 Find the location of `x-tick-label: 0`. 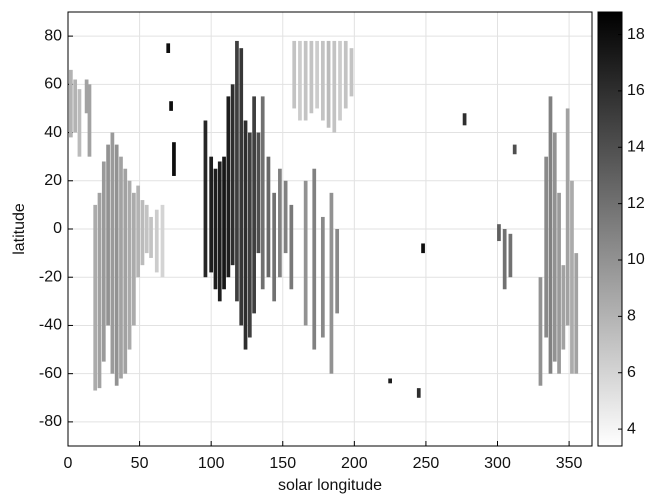

x-tick-label: 0 is located at coordinates (68, 463).